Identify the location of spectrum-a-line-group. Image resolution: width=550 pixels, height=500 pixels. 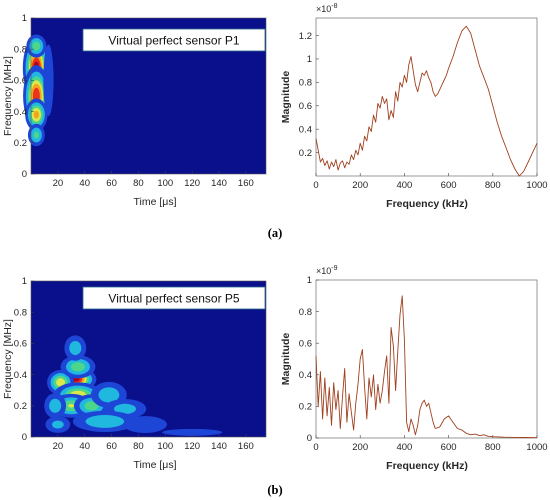
(426, 101).